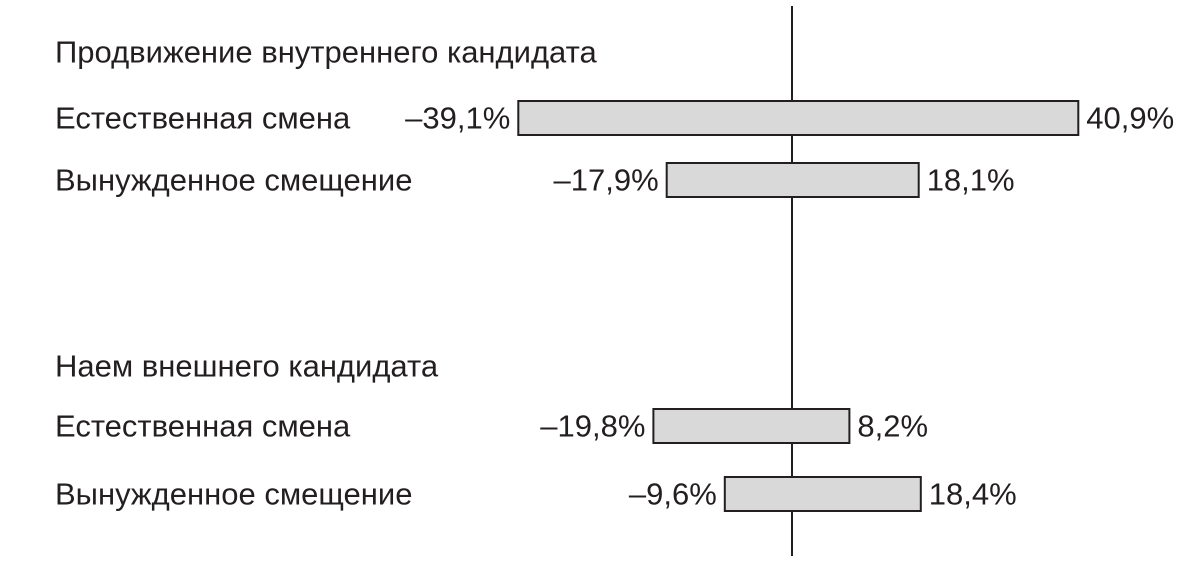 This screenshot has width=1180, height=570. What do you see at coordinates (592, 426) in the screenshot?
I see `negative-value-label: –19,8%` at bounding box center [592, 426].